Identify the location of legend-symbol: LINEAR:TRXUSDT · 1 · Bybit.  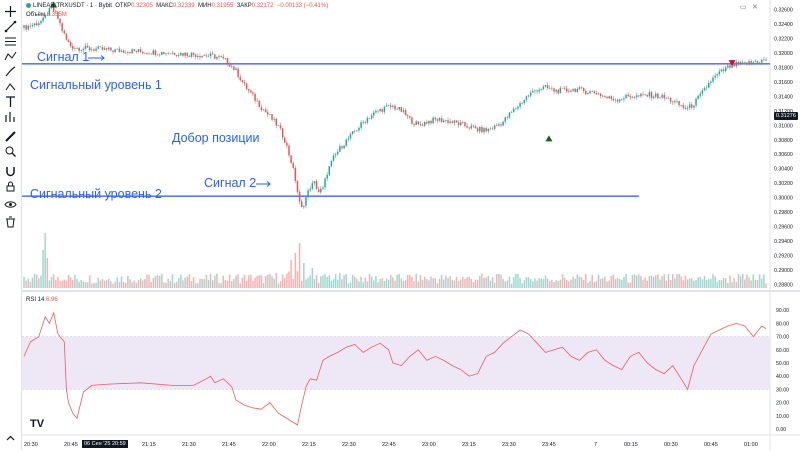
(72, 6).